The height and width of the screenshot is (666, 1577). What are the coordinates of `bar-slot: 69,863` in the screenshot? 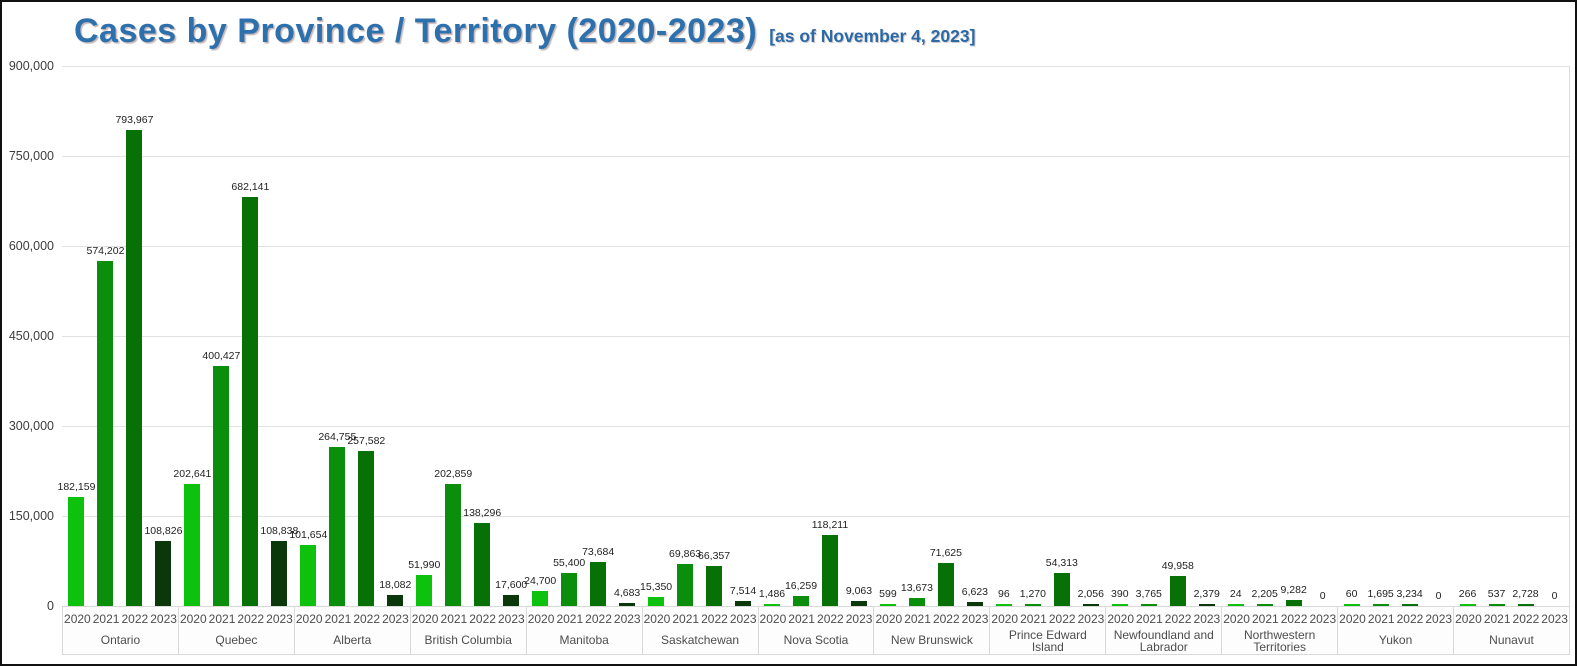 It's located at (685, 336).